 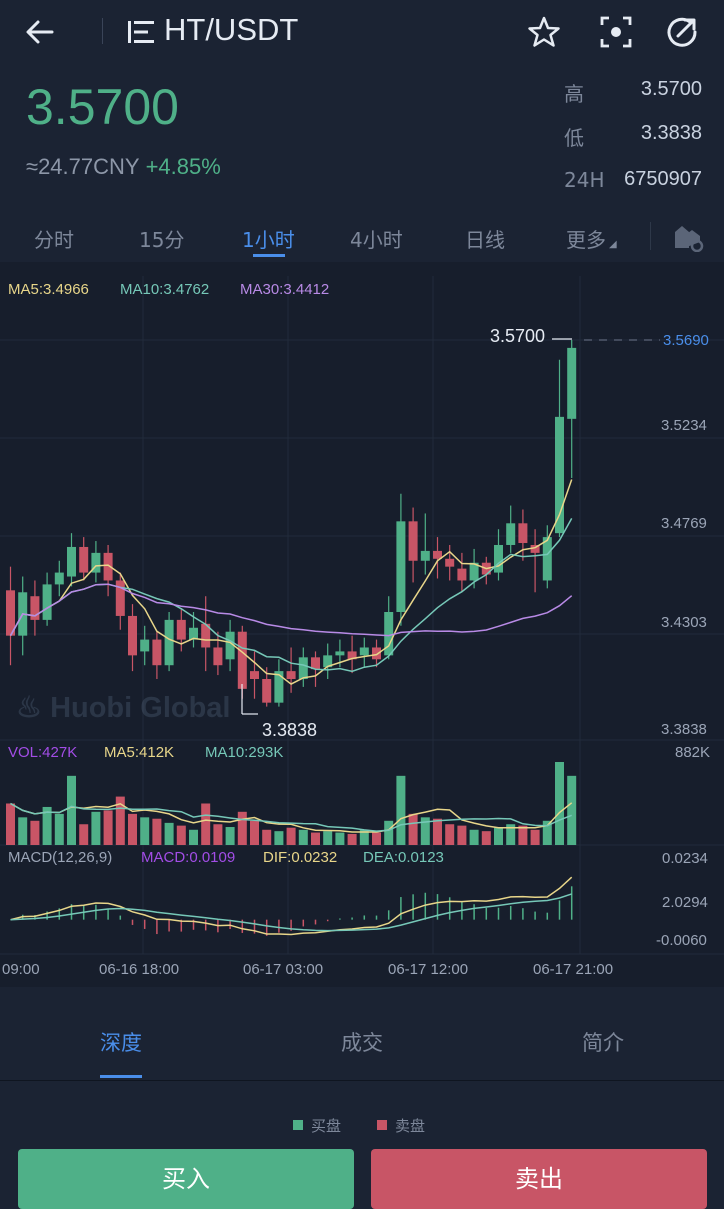 I want to click on buy-legend: 买盘, so click(x=317, y=1125).